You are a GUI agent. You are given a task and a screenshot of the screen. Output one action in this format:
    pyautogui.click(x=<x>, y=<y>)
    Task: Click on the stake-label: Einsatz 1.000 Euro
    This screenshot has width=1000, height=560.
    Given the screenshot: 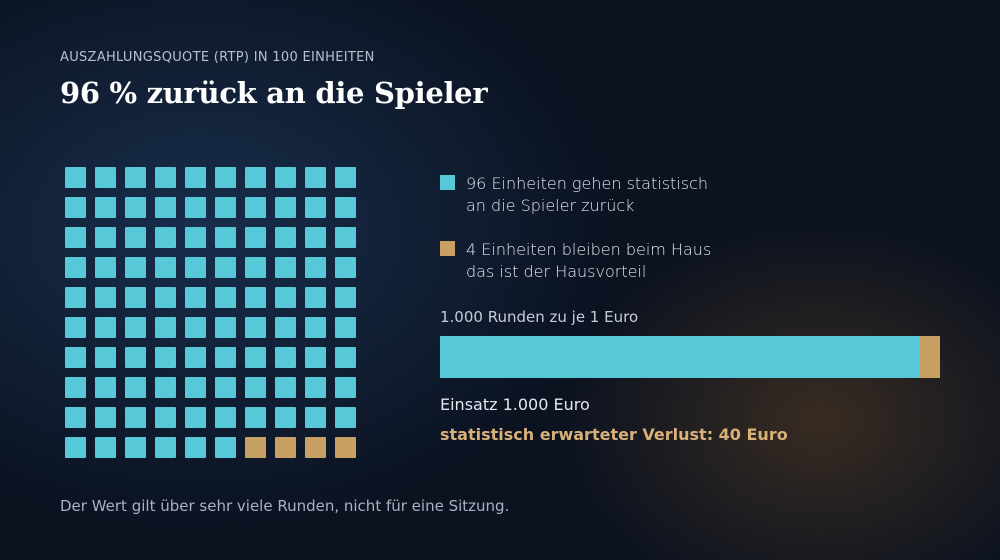 What is the action you would take?
    pyautogui.click(x=515, y=404)
    